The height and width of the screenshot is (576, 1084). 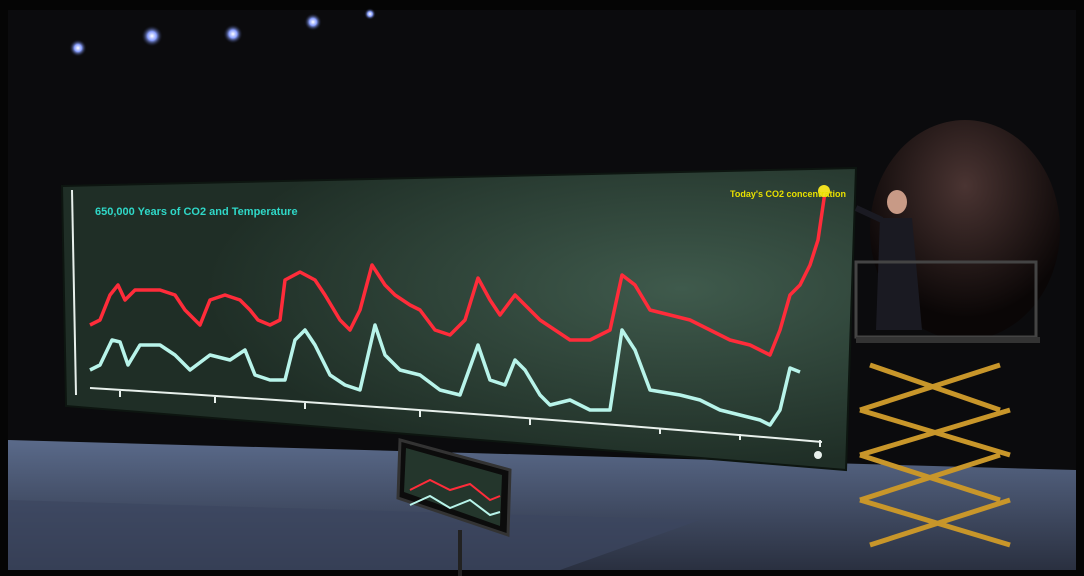 I want to click on chart-title: 650,000 Years of CO2 and Temperature, so click(x=196, y=212).